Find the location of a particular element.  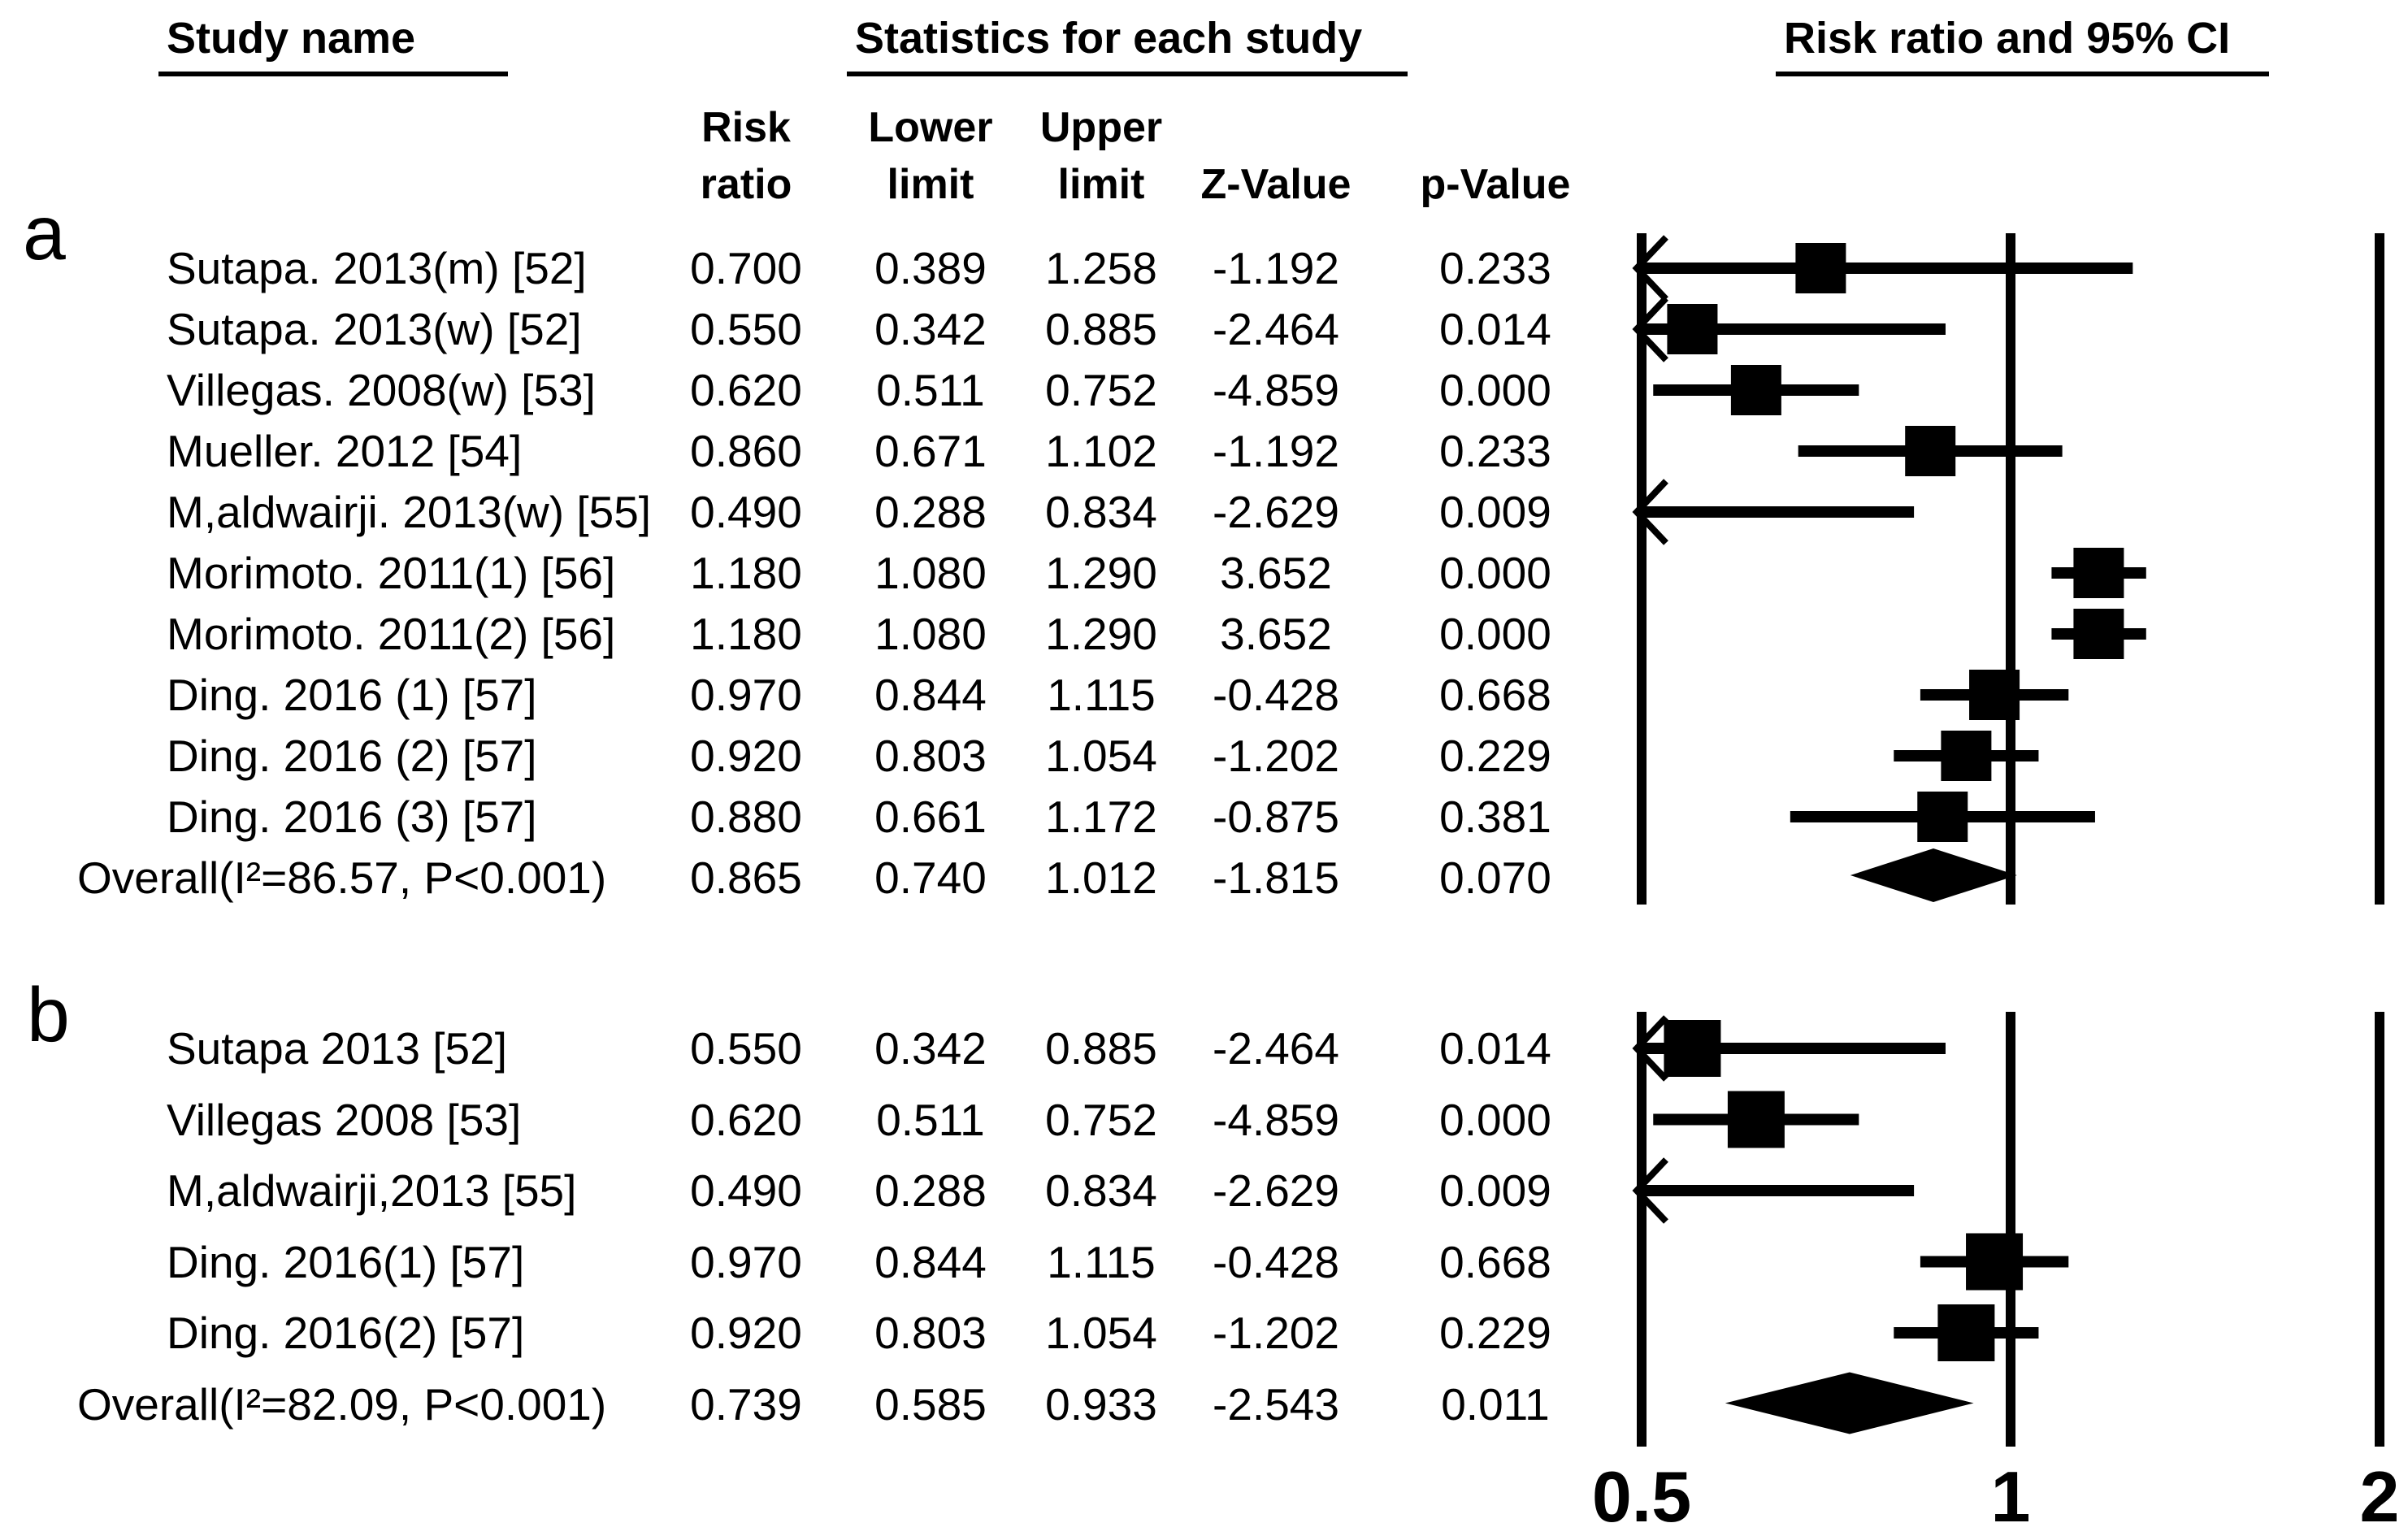

column-header-line2: Z-Value is located at coordinates (1276, 184).